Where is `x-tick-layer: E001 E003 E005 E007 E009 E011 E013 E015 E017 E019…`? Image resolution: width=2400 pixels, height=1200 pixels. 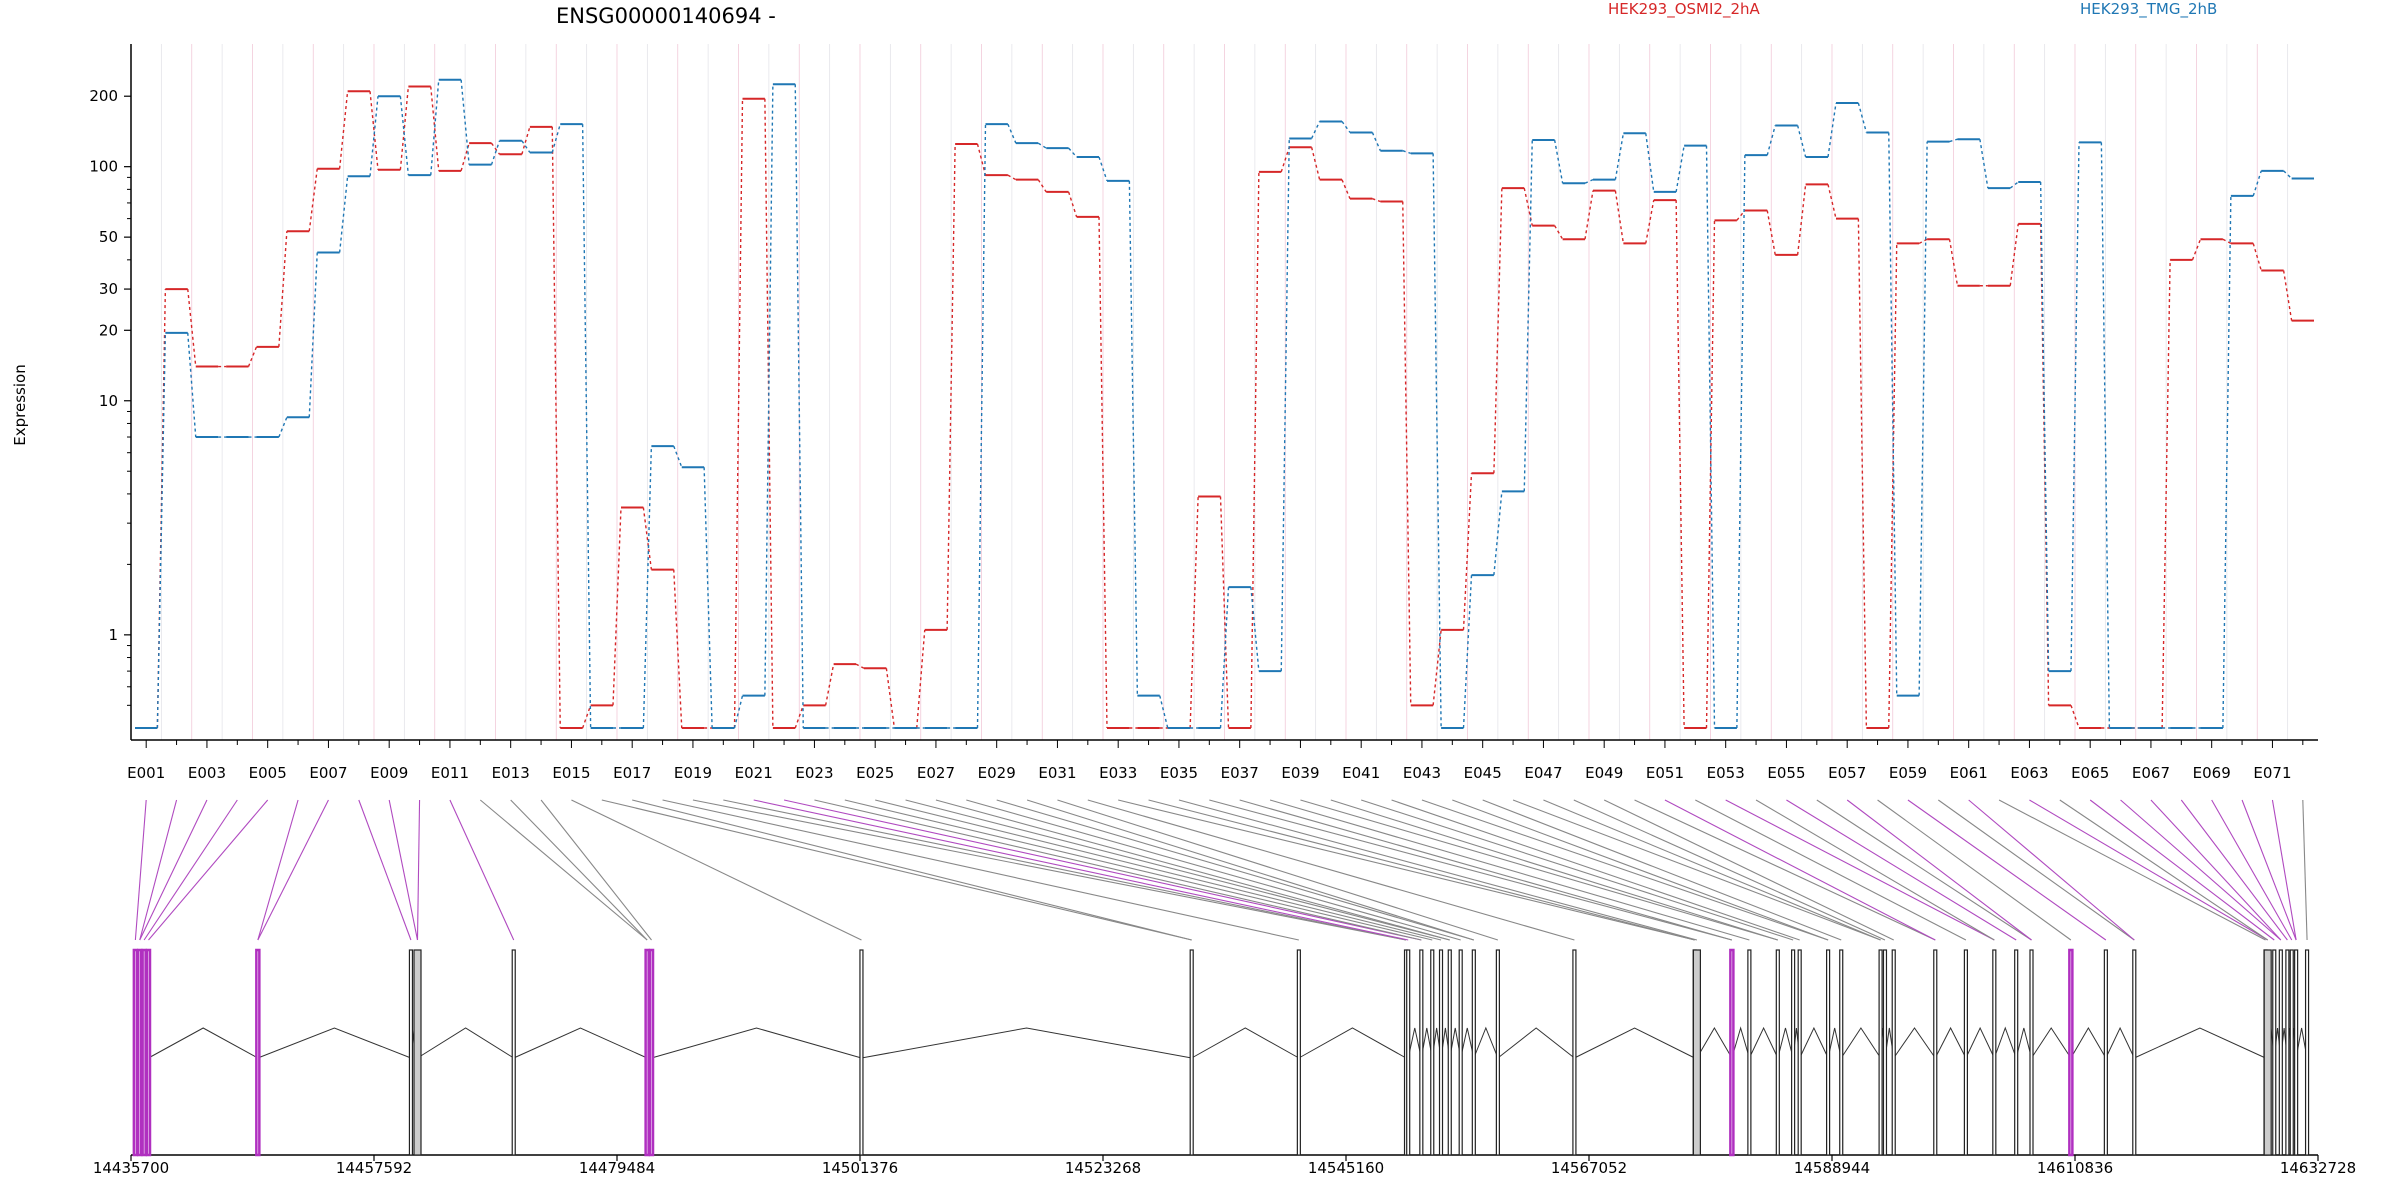
x-tick-layer: E001 E003 E005 E007 E009 E011 E013 E015 E017 E019… is located at coordinates (1215, 761).